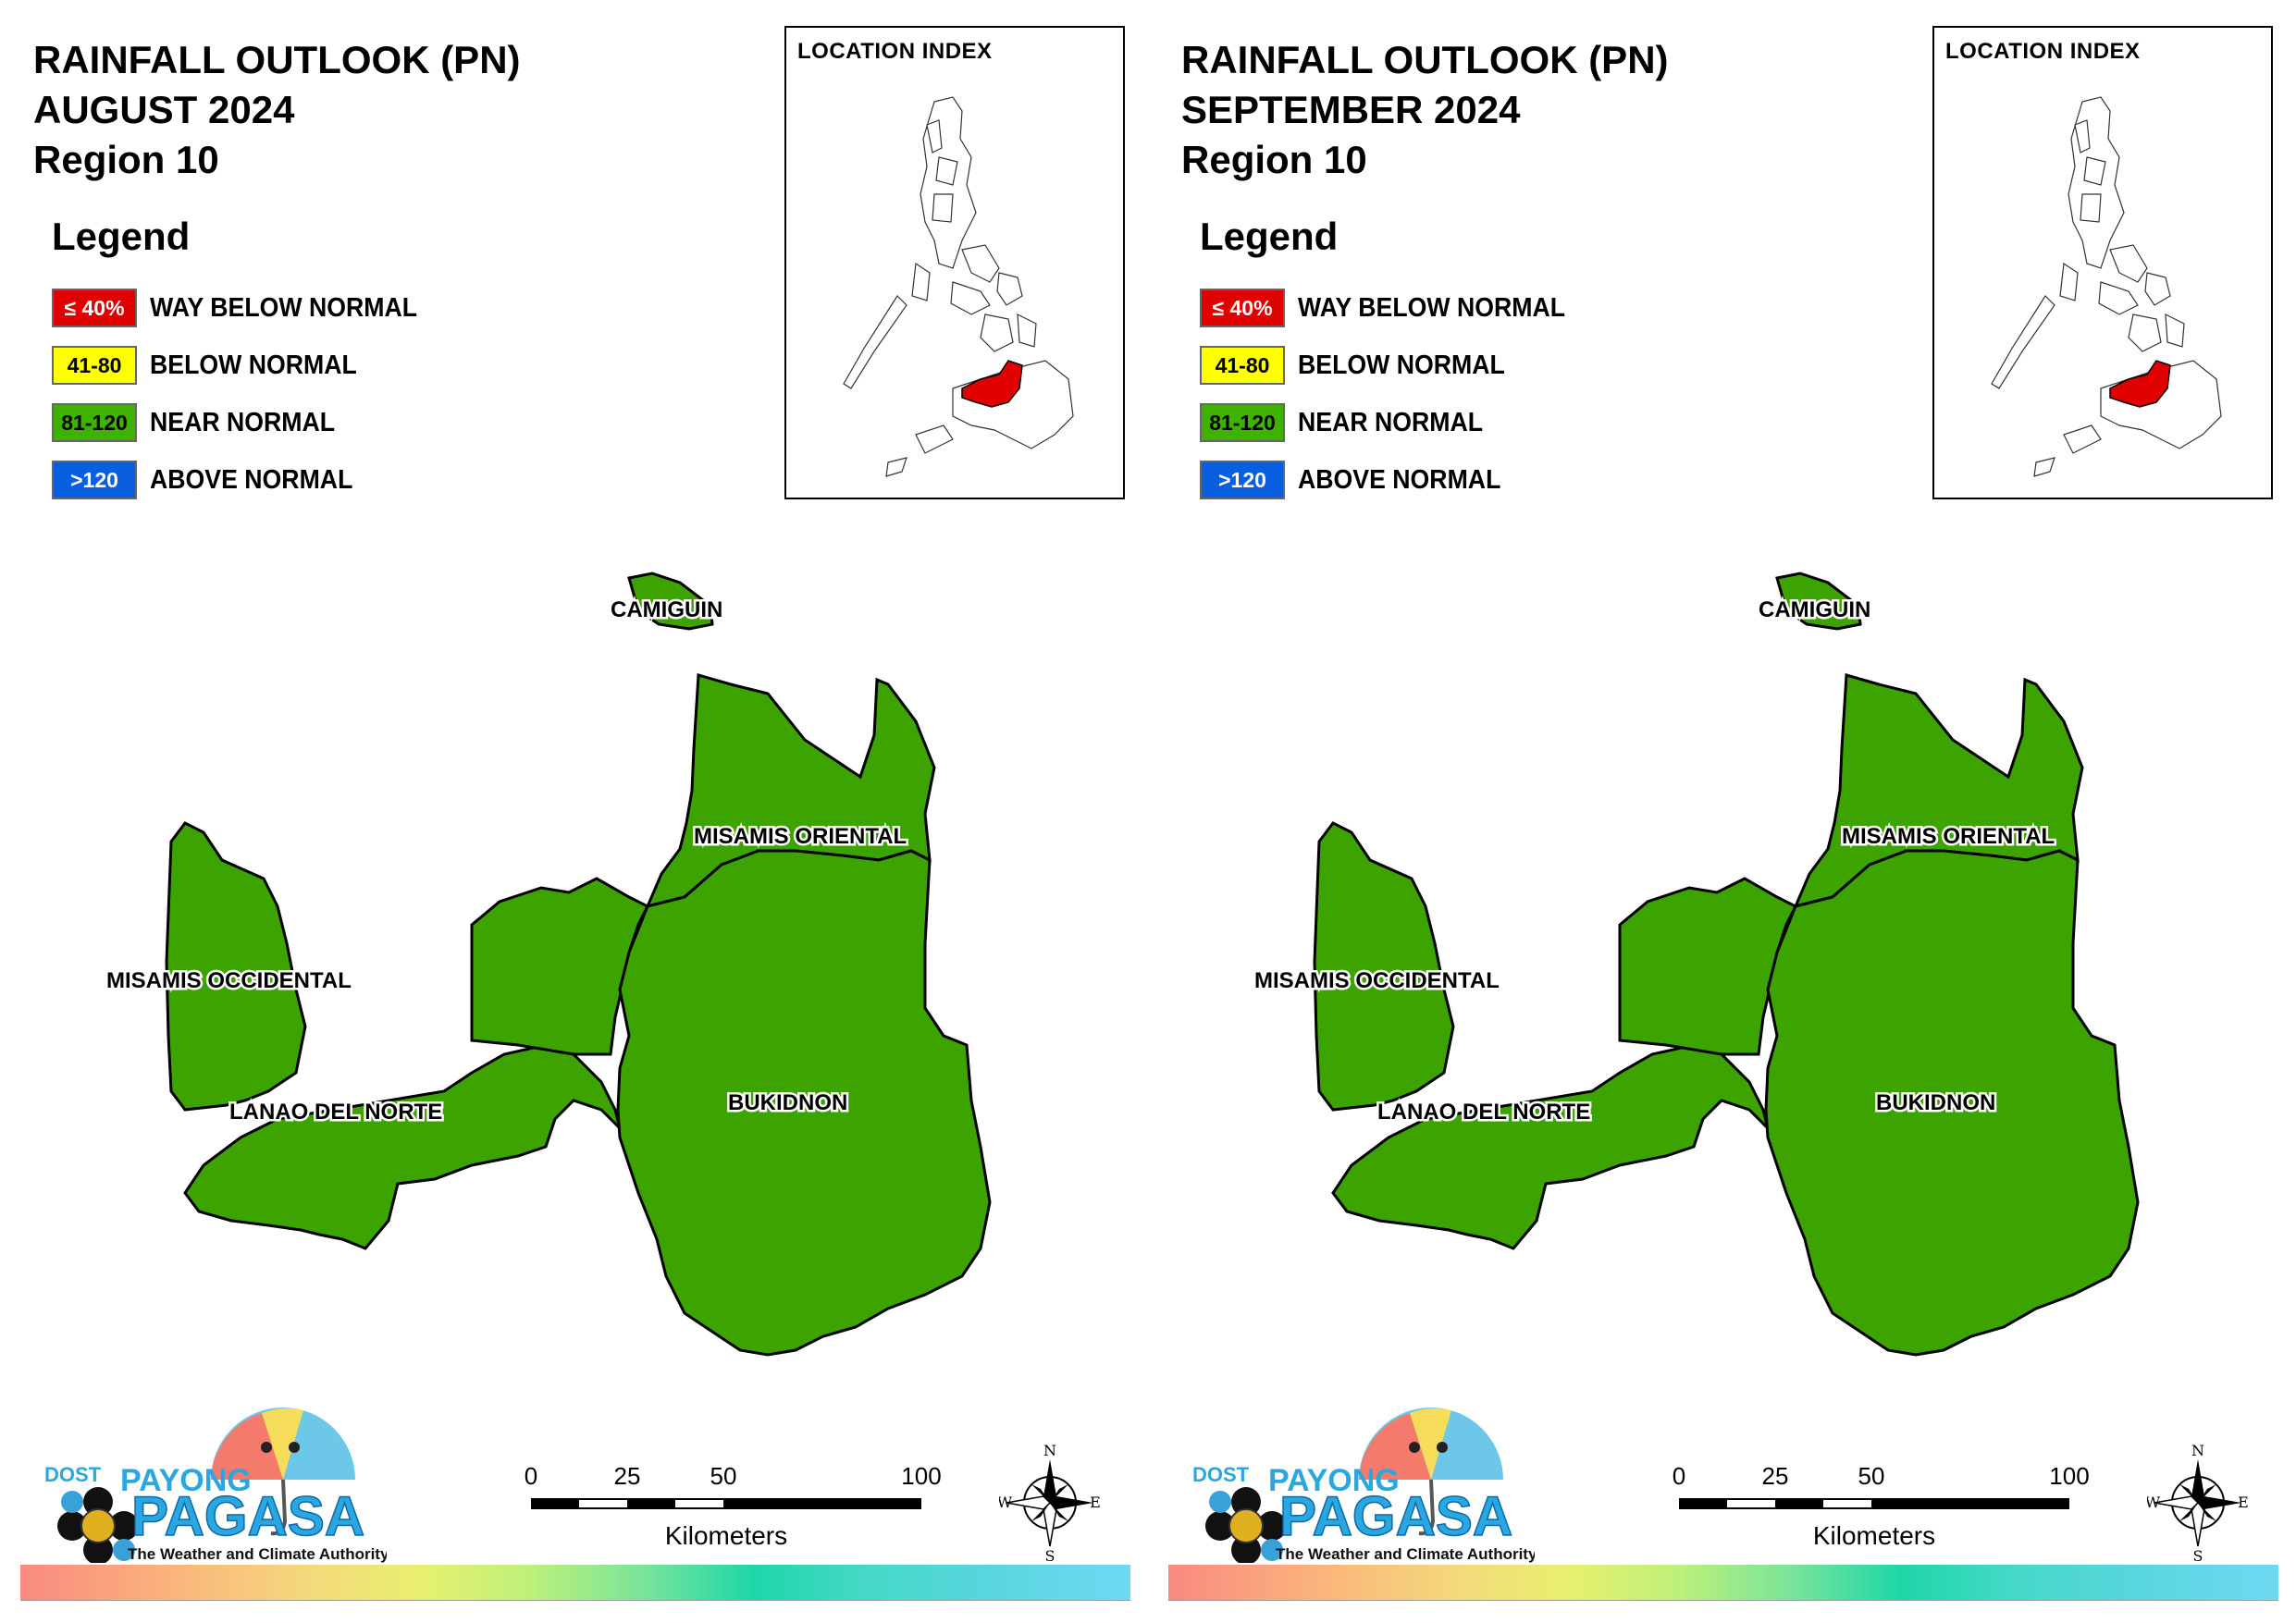 This screenshot has width=2296, height=1623. I want to click on footer-divider, so click(1723, 1603).